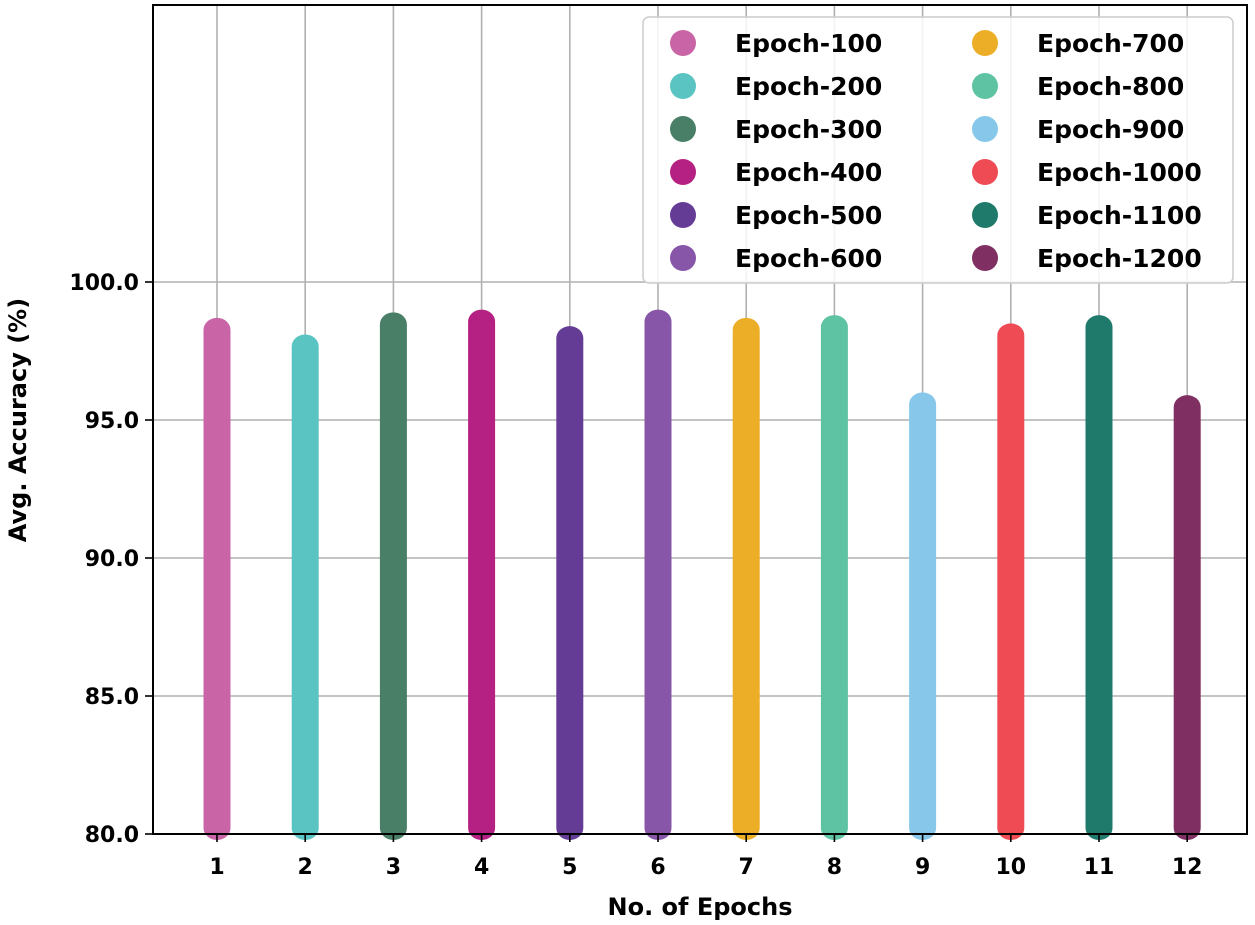 The image size is (1255, 925). I want to click on legend-box, so click(938, 150).